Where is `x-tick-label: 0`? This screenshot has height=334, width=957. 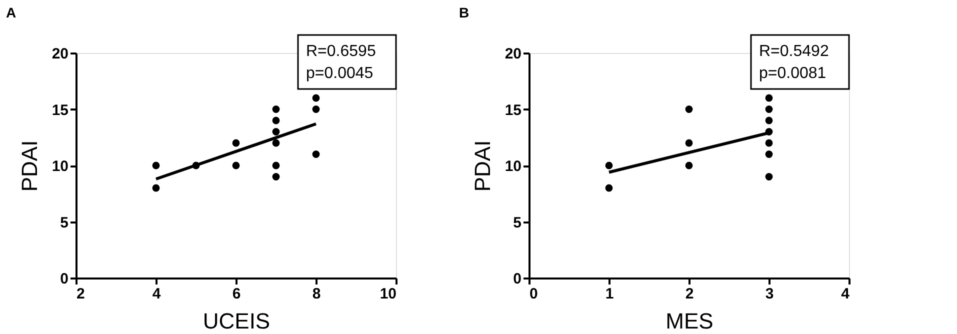
x-tick-label: 0 is located at coordinates (534, 294).